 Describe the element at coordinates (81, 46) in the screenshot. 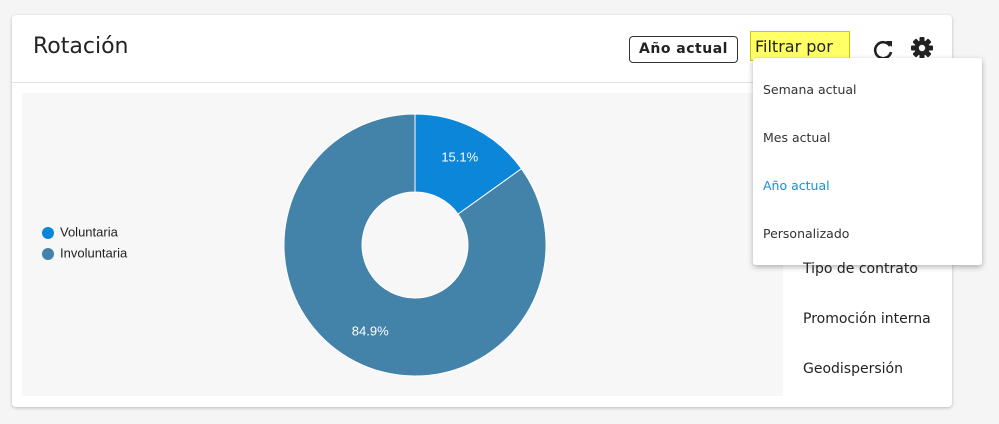

I see `card-title: Rotación` at that location.